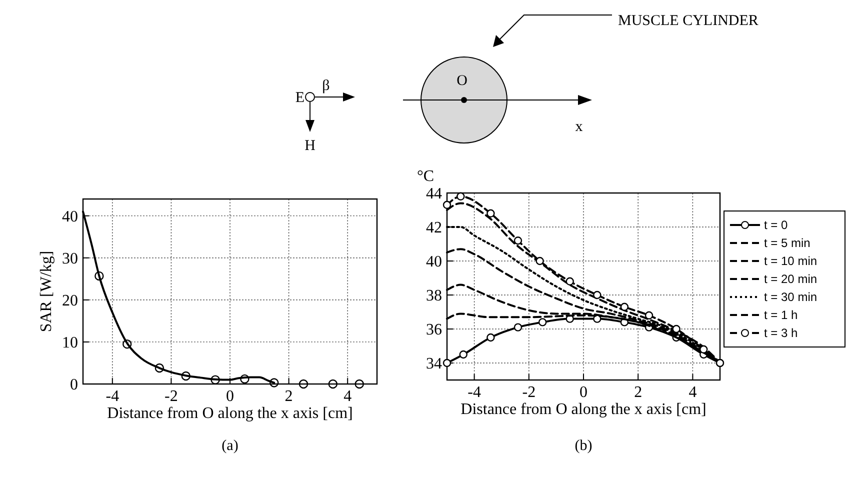  What do you see at coordinates (434, 228) in the screenshot?
I see `y-tick-label: 42` at bounding box center [434, 228].